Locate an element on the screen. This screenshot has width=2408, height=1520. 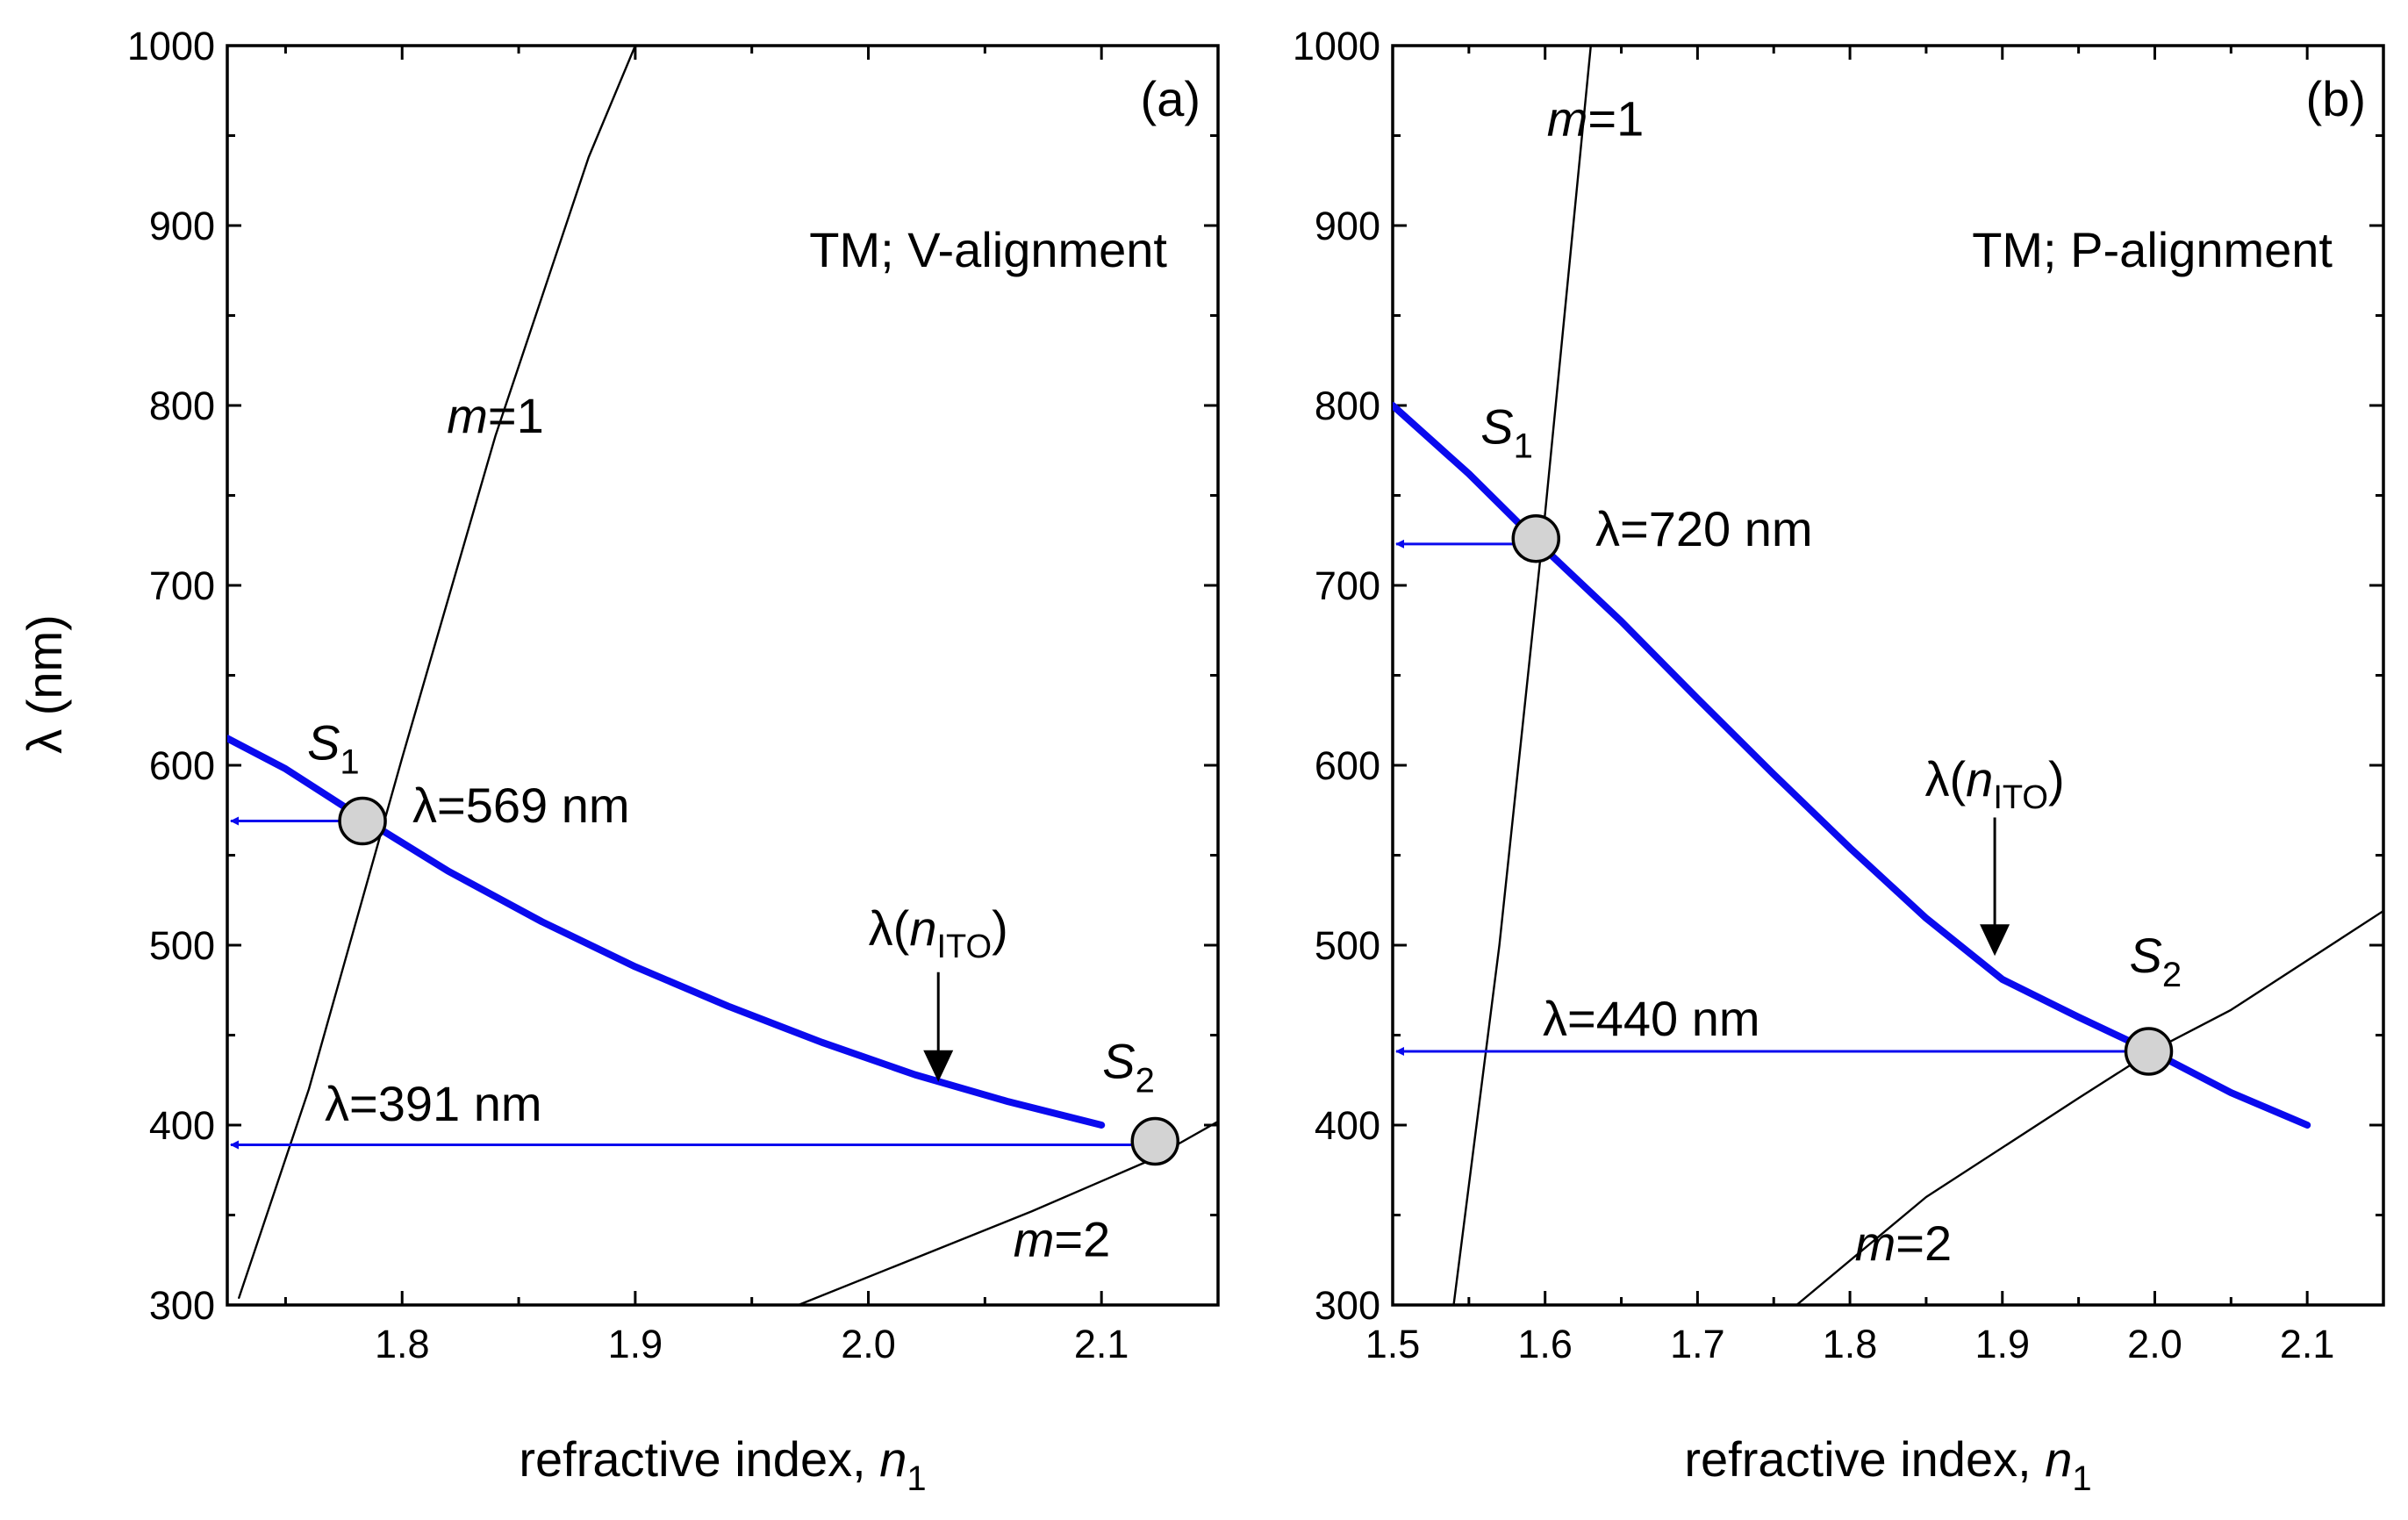
panel-b-x-tick-label: 1.7 is located at coordinates (1697, 1344).